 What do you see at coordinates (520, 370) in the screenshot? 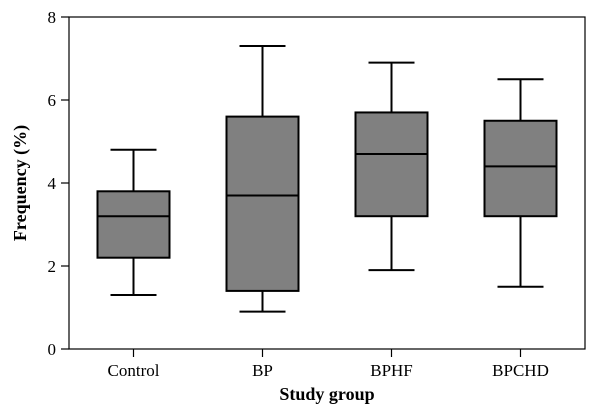
I see `x-tick-label: BPCHD` at bounding box center [520, 370].